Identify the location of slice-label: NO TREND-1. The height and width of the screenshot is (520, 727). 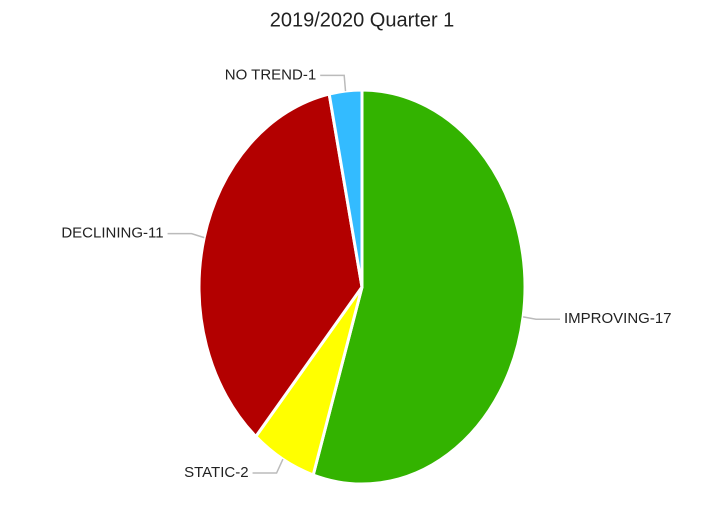
(270, 74).